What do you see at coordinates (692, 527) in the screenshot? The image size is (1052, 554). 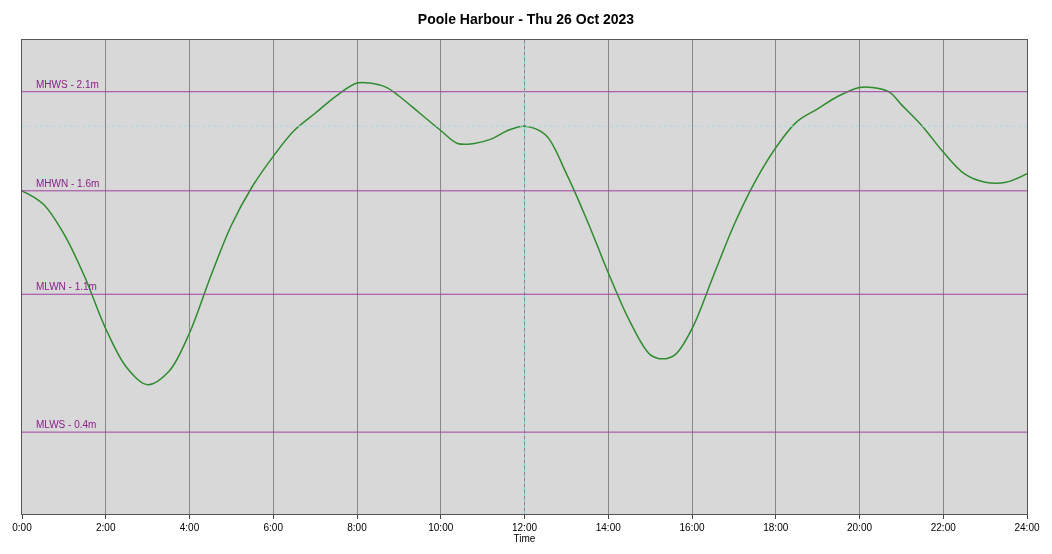 I see `x-tick-label: 16:00` at bounding box center [692, 527].